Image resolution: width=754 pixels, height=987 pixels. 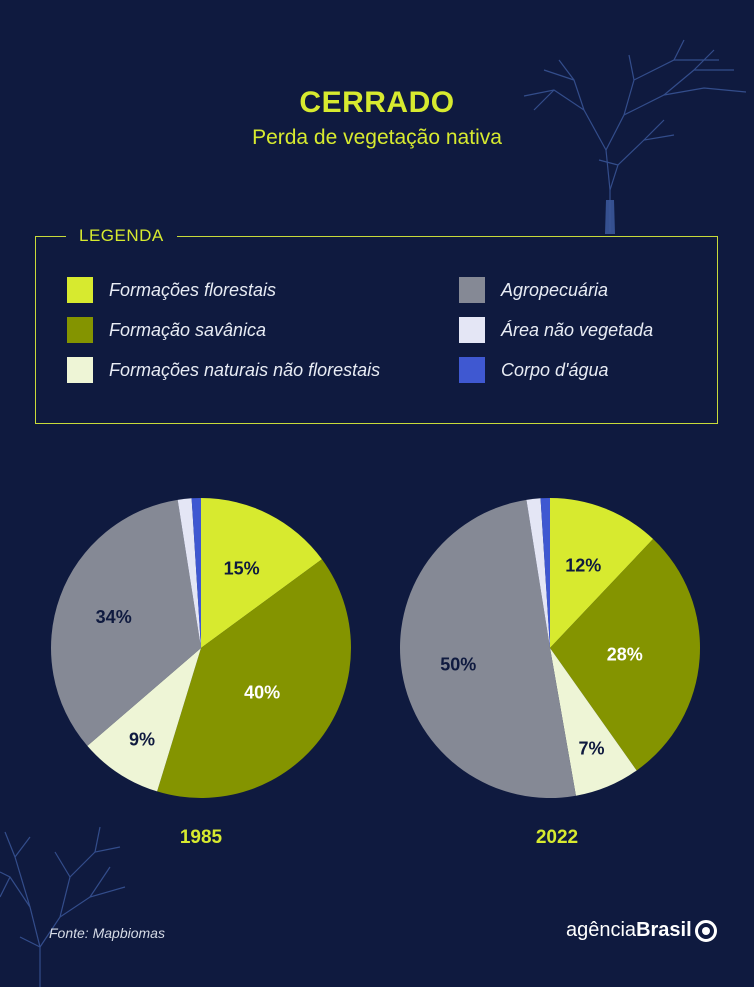 What do you see at coordinates (458, 664) in the screenshot?
I see `pie-label-2022-3: 50%` at bounding box center [458, 664].